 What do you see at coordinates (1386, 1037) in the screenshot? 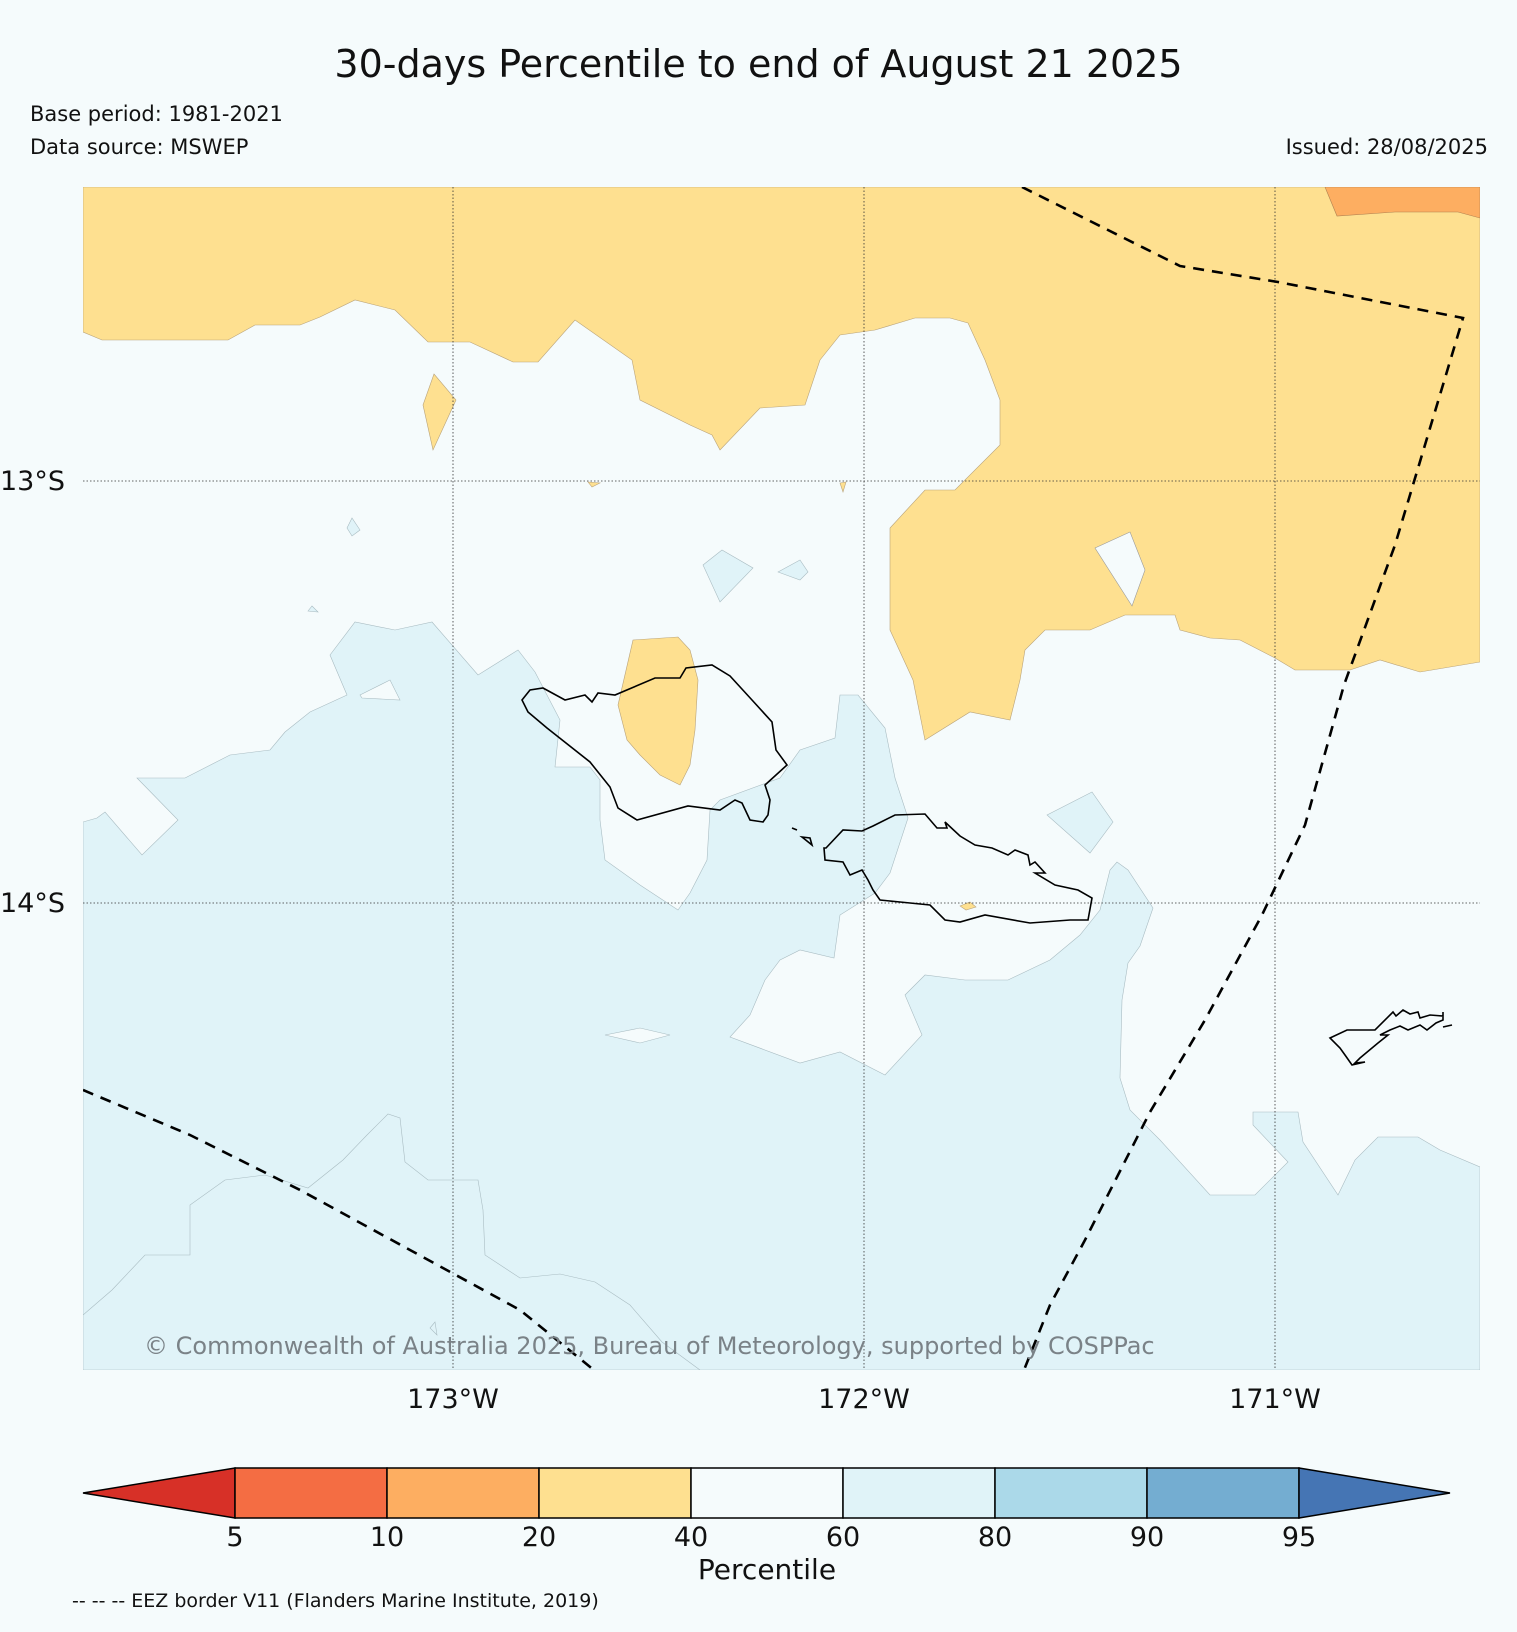
I see `tutuila-coastline` at bounding box center [1386, 1037].